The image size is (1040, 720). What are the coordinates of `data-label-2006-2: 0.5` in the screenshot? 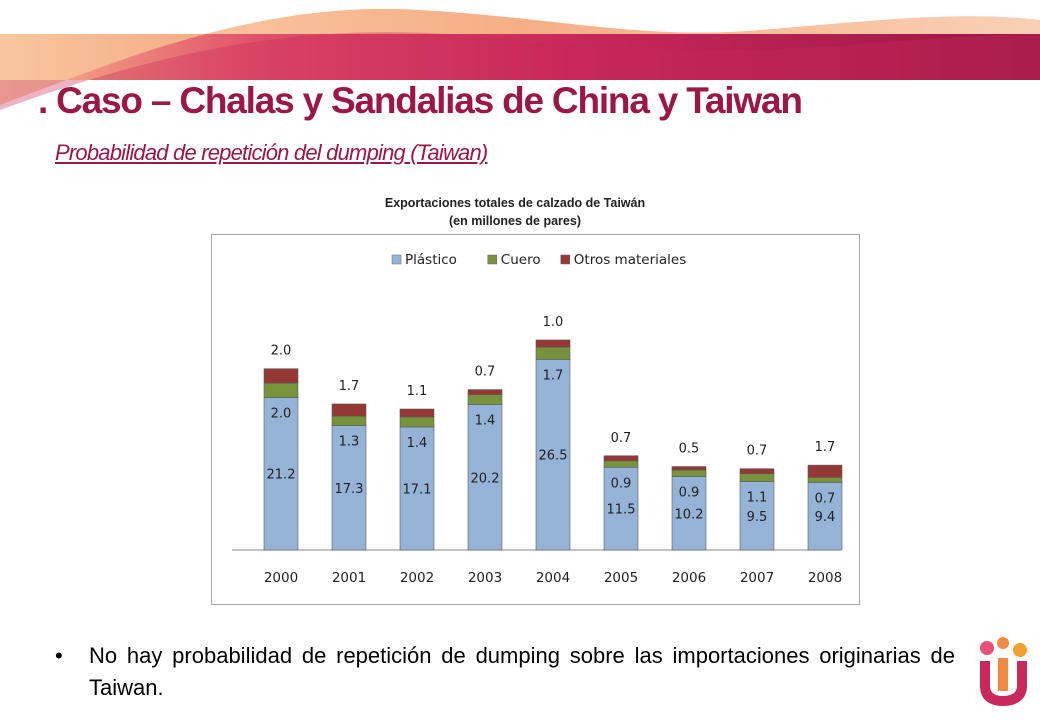 It's located at (689, 449).